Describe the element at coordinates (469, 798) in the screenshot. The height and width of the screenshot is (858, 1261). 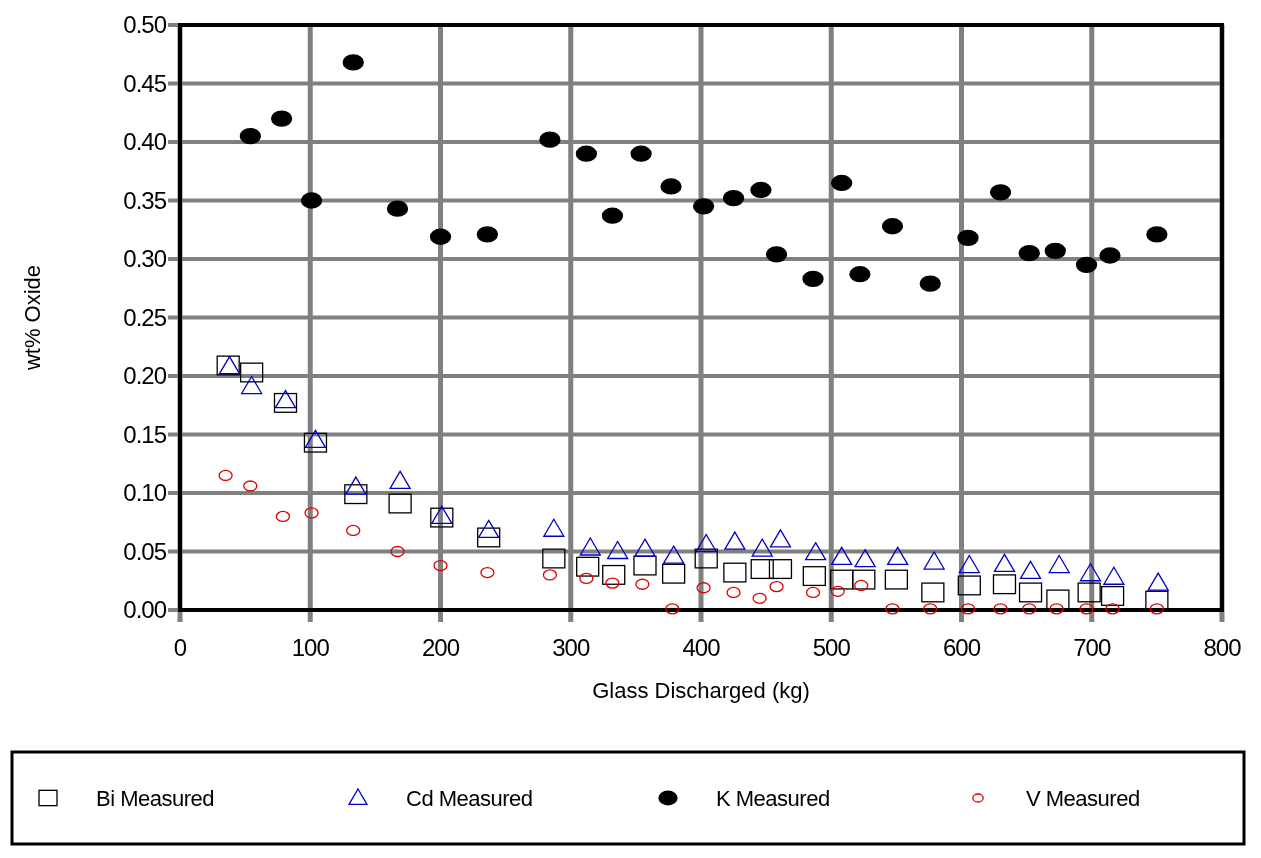
I see `legend-label: Cd Measured` at that location.